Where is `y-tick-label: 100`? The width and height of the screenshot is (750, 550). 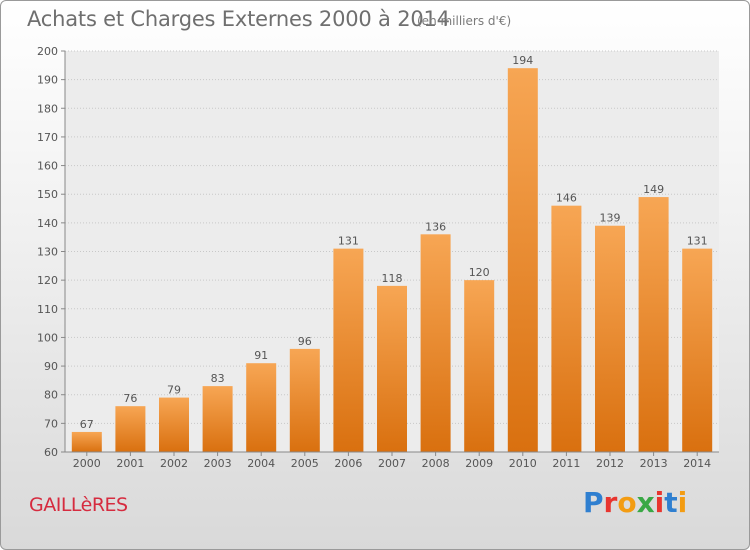
y-tick-label: 100 is located at coordinates (47, 337).